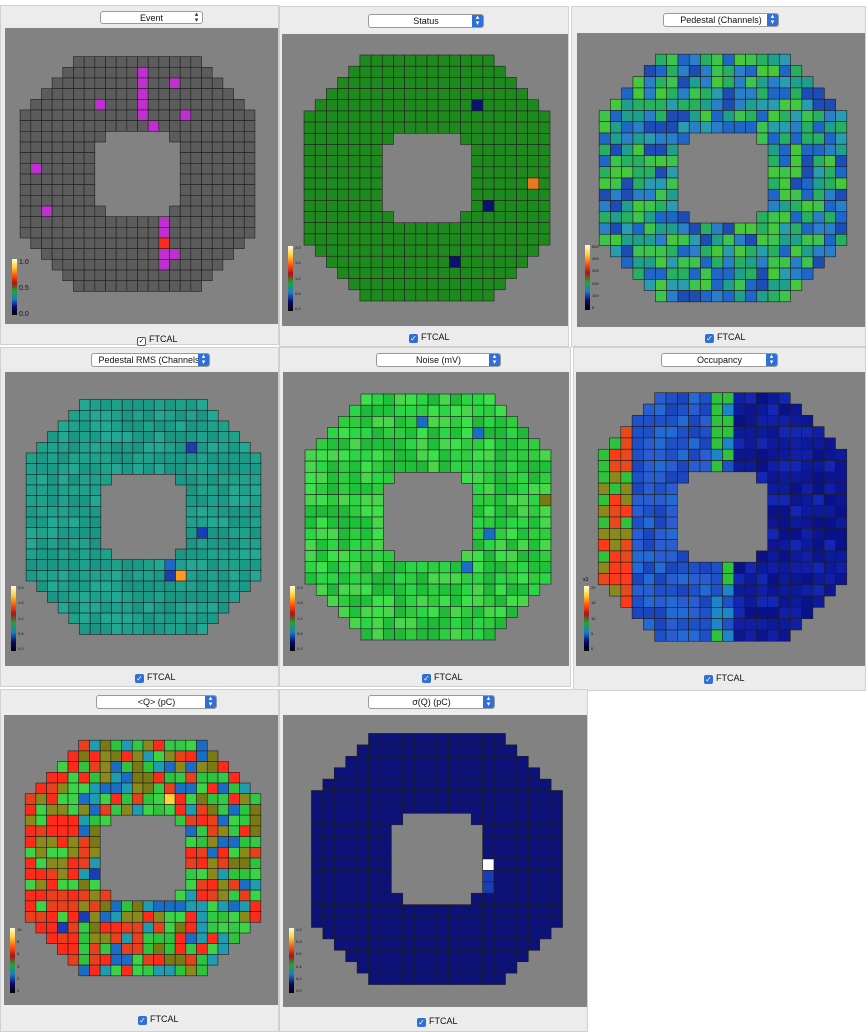 This screenshot has width=868, height=1032. Describe the element at coordinates (426, 519) in the screenshot. I see `detector-canvas: 2.4 1.8 1.2 0.6 0.0` at that location.